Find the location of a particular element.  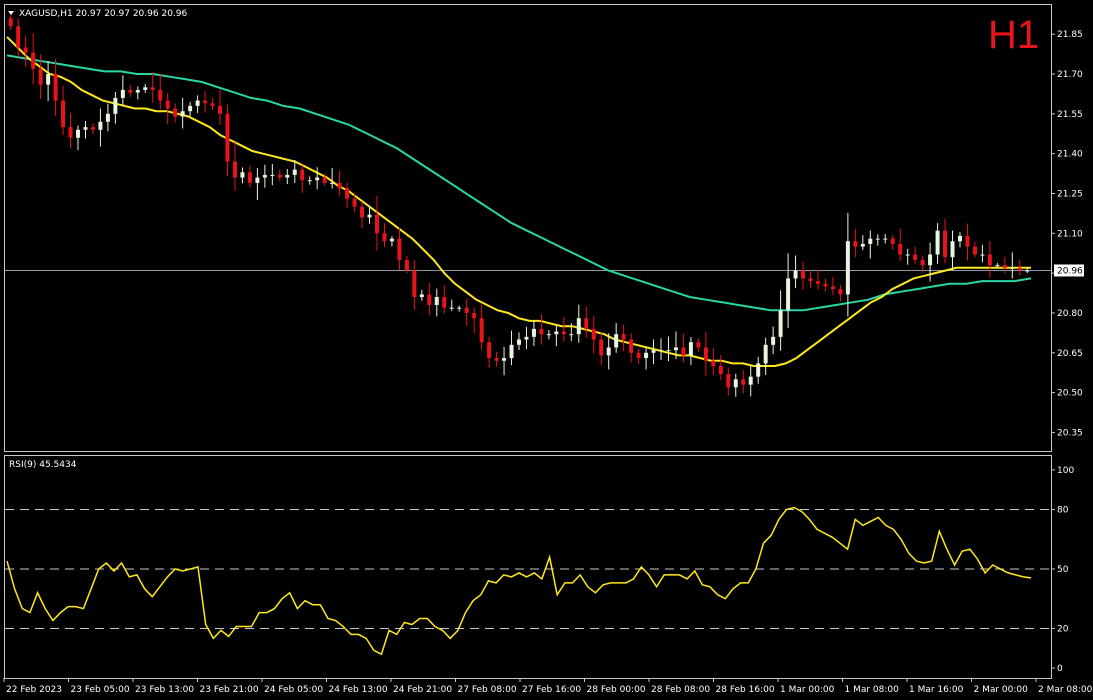

price-tick-label: 21.85 is located at coordinates (1070, 35).